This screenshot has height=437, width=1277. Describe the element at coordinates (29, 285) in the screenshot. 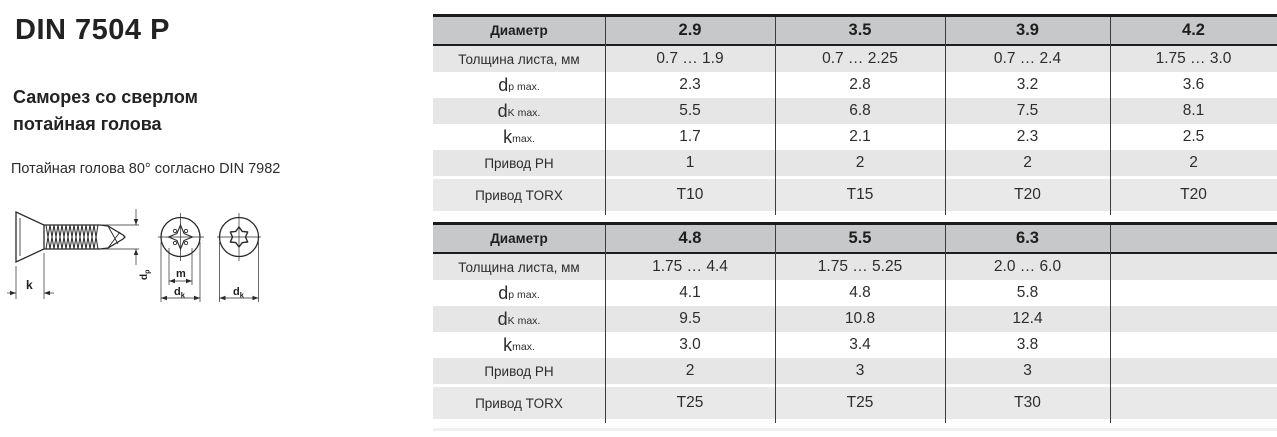

I see `k-dimension-label: k` at that location.